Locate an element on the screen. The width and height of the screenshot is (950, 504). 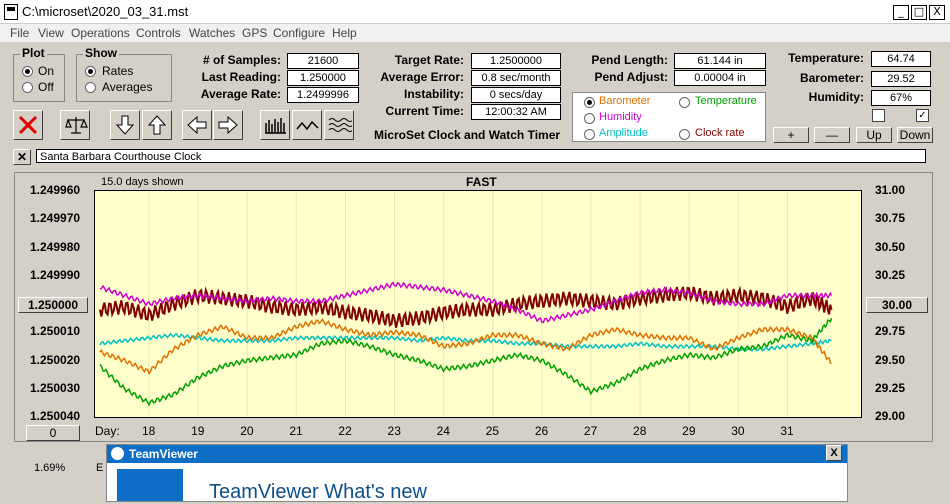
minimize-button: _ is located at coordinates (901, 12).